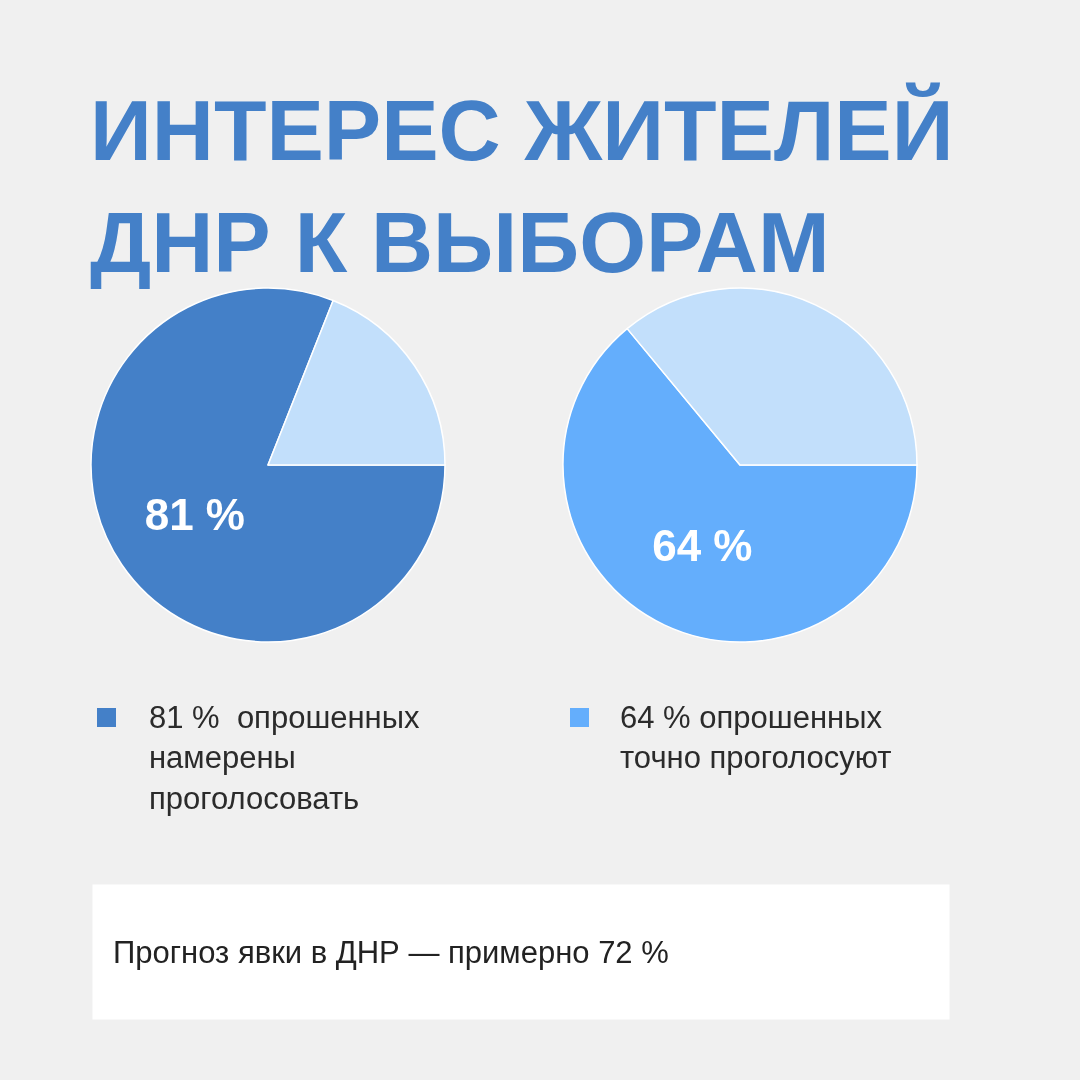 Image resolution: width=1080 pixels, height=1080 pixels. Describe the element at coordinates (285, 758) in the screenshot. I see `legend-label: 81 % опрошенных намерены проголосовать` at that location.